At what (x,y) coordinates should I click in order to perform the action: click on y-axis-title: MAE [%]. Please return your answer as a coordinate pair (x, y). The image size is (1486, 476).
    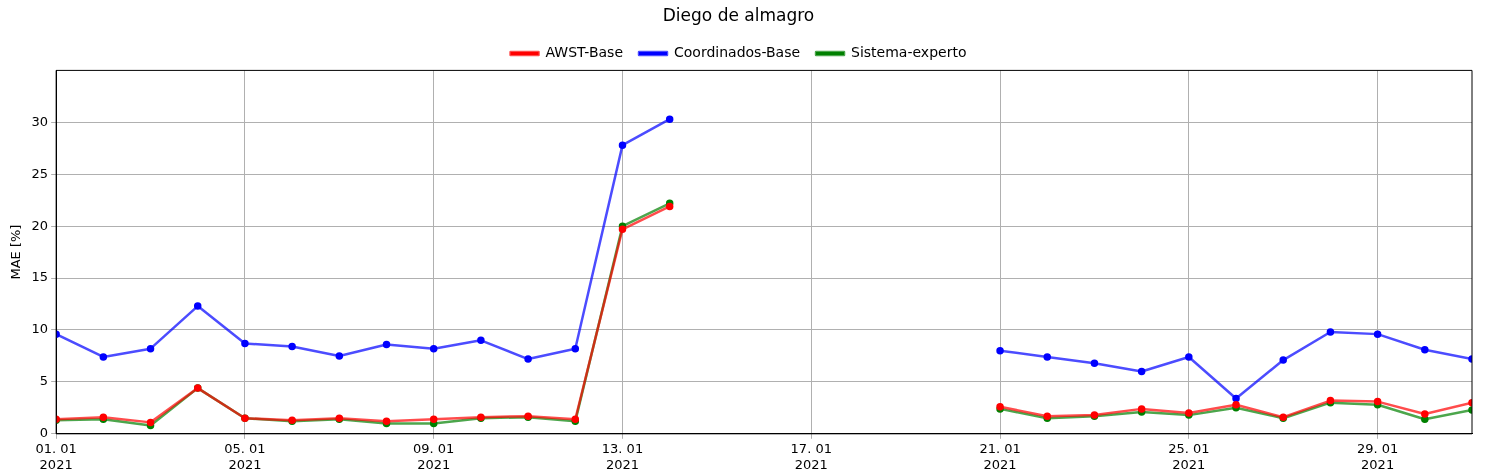
    Looking at the image, I should click on (16, 252).